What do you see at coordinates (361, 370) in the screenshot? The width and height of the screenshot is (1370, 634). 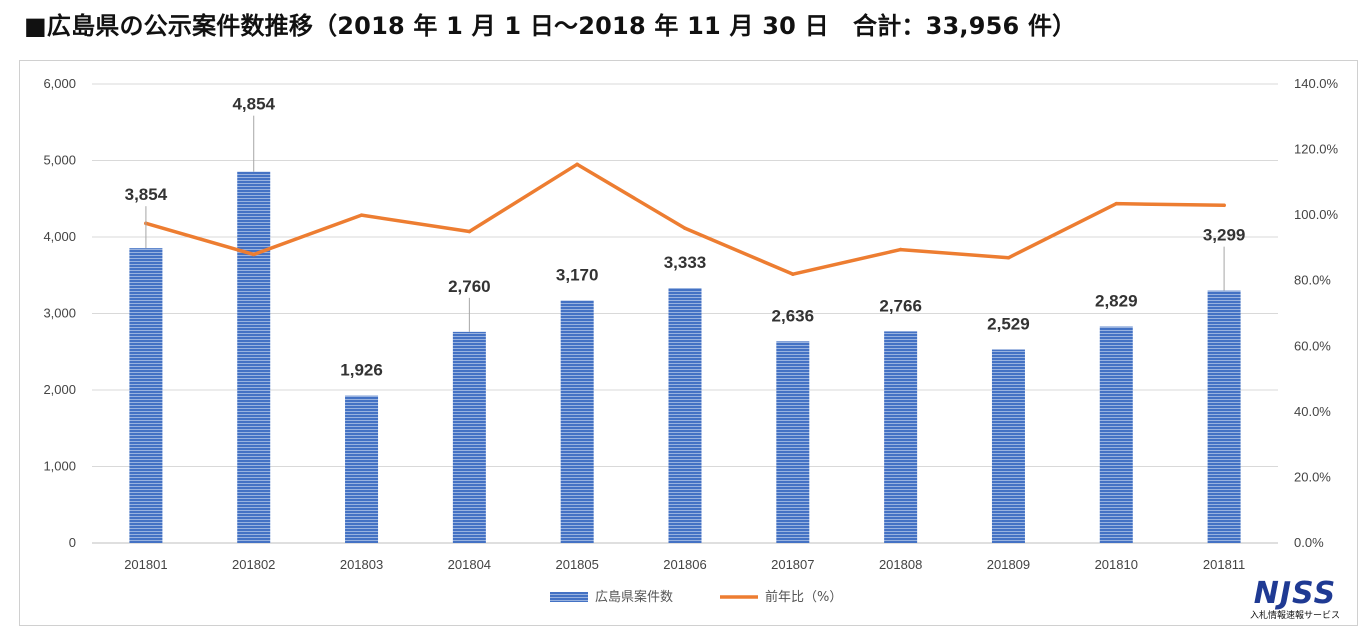 I see `data-label: 1,926` at bounding box center [361, 370].